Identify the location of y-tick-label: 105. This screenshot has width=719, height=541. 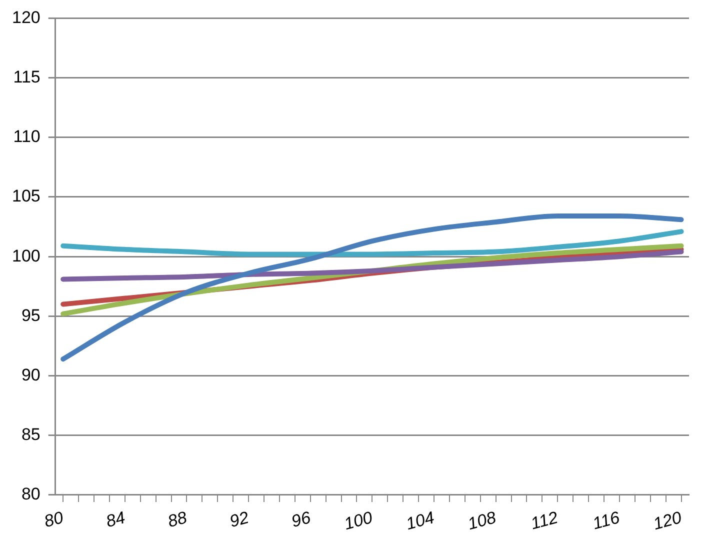
(26, 196).